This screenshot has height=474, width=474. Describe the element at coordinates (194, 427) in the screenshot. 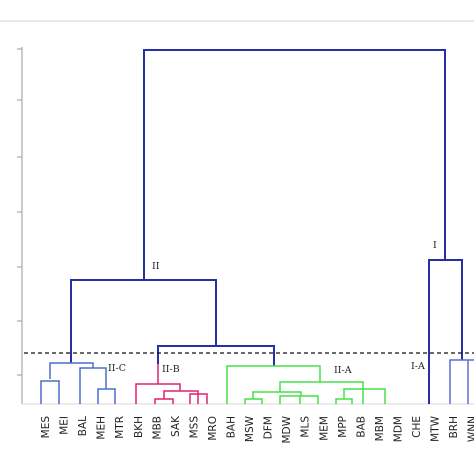

I see `leaf-label: MSS` at that location.